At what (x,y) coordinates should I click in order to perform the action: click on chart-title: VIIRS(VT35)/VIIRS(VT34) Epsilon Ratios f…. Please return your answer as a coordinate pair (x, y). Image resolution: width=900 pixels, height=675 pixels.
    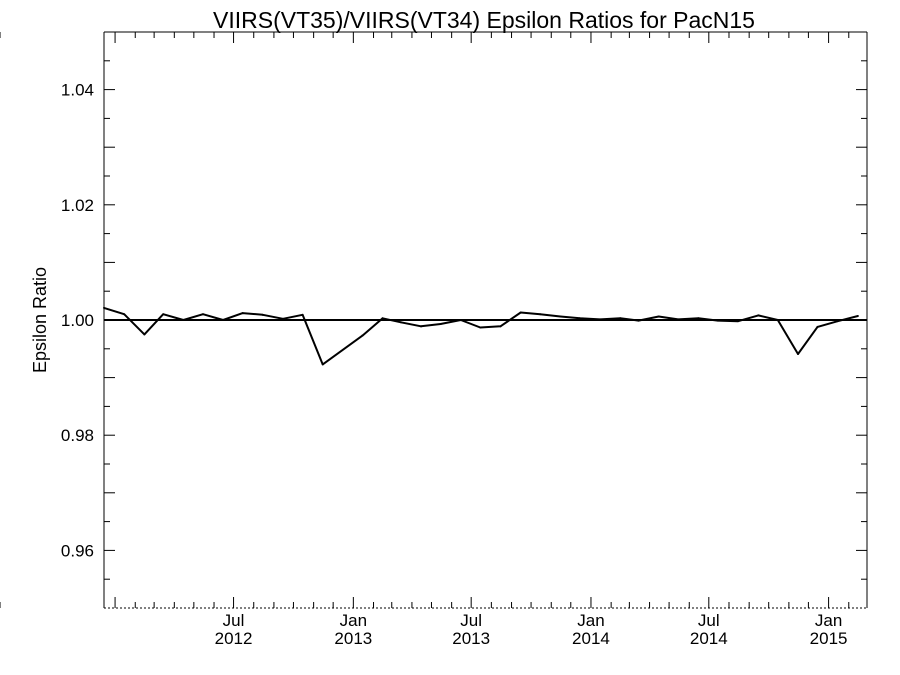
    Looking at the image, I should click on (484, 20).